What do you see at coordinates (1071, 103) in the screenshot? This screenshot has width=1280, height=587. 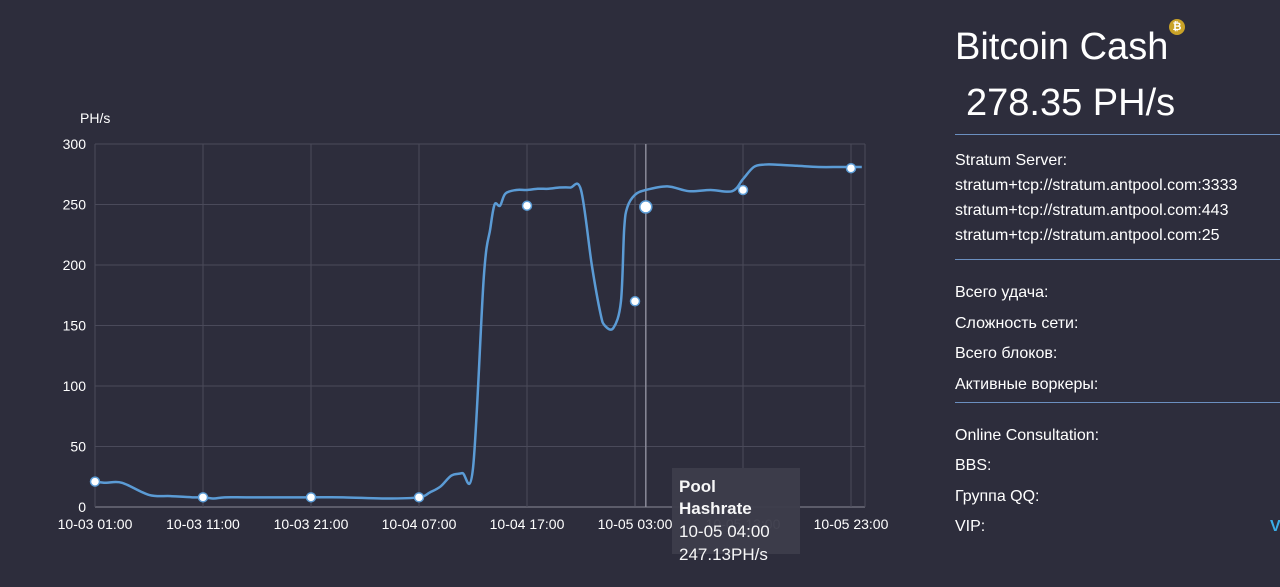 I see `pool-hashrate-value: 278.35 PH/s` at bounding box center [1071, 103].